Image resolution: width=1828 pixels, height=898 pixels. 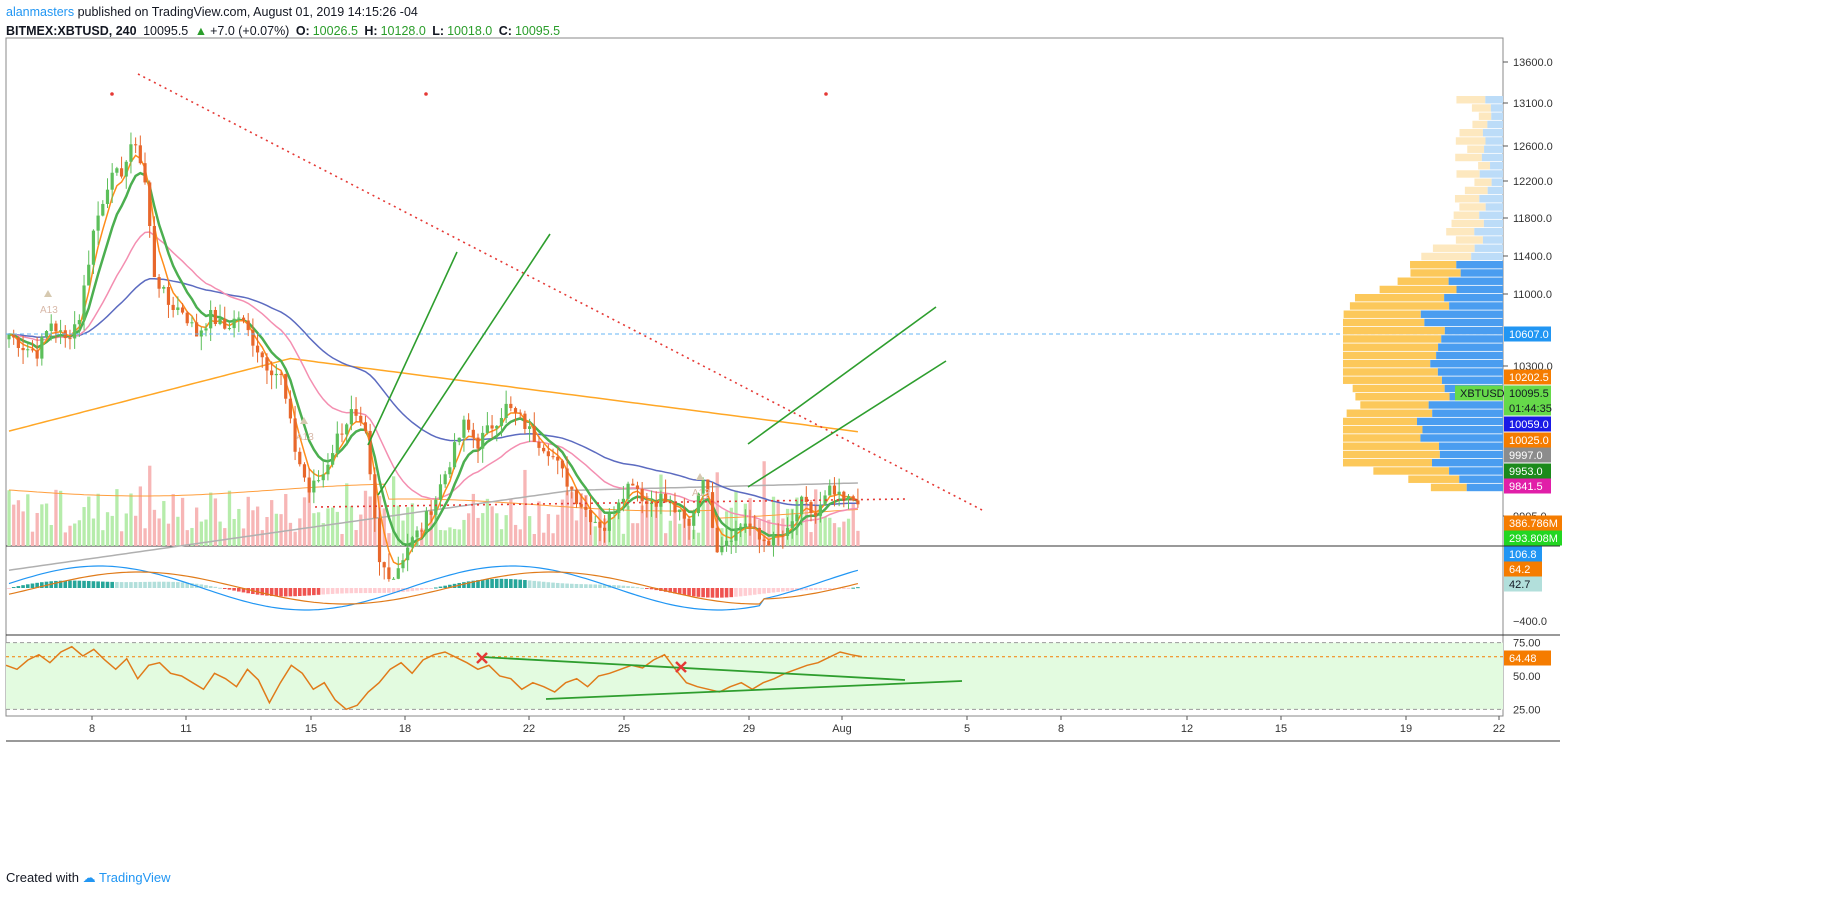 I want to click on price-tag: 42.7, so click(x=1523, y=584).